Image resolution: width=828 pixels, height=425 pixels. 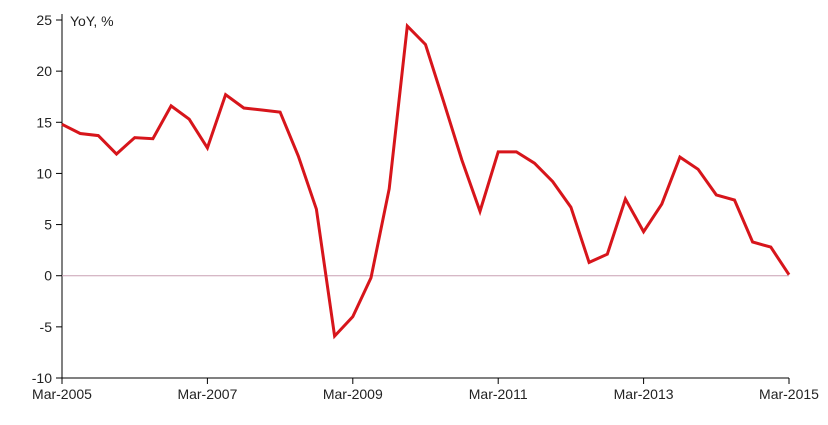 I want to click on x-tick-label: Mar-2013, so click(x=644, y=394).